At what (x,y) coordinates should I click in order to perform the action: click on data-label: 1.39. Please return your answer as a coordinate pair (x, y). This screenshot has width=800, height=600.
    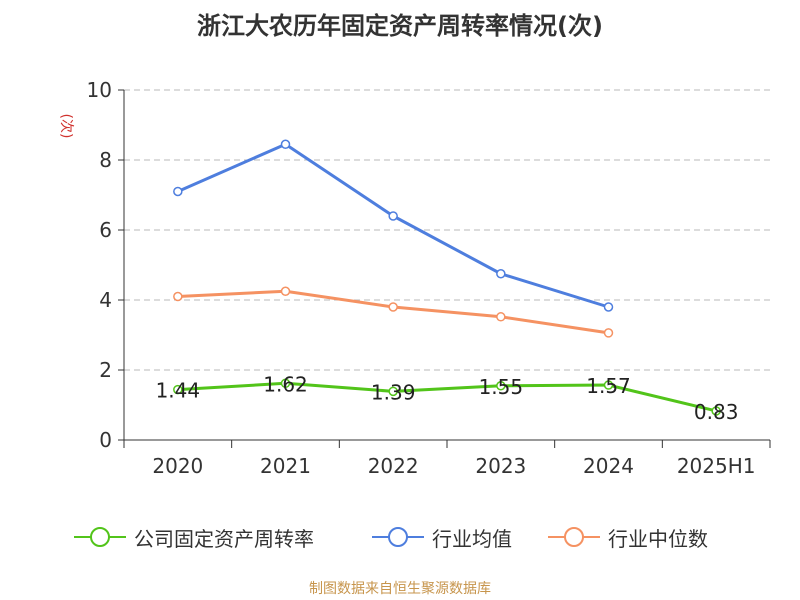
    Looking at the image, I should click on (393, 392).